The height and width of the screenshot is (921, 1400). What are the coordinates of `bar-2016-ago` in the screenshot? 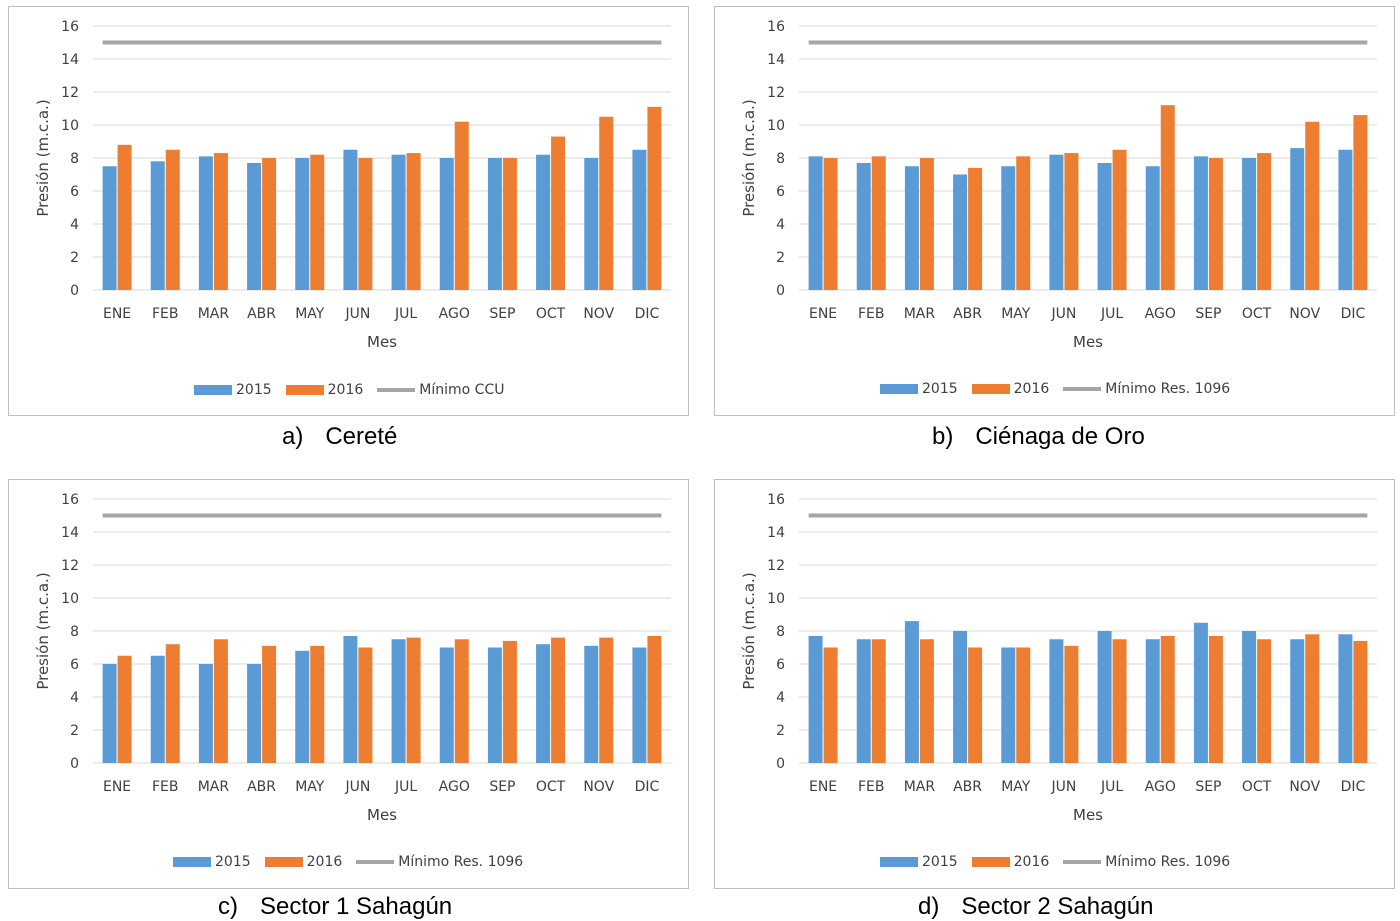 It's located at (461, 701).